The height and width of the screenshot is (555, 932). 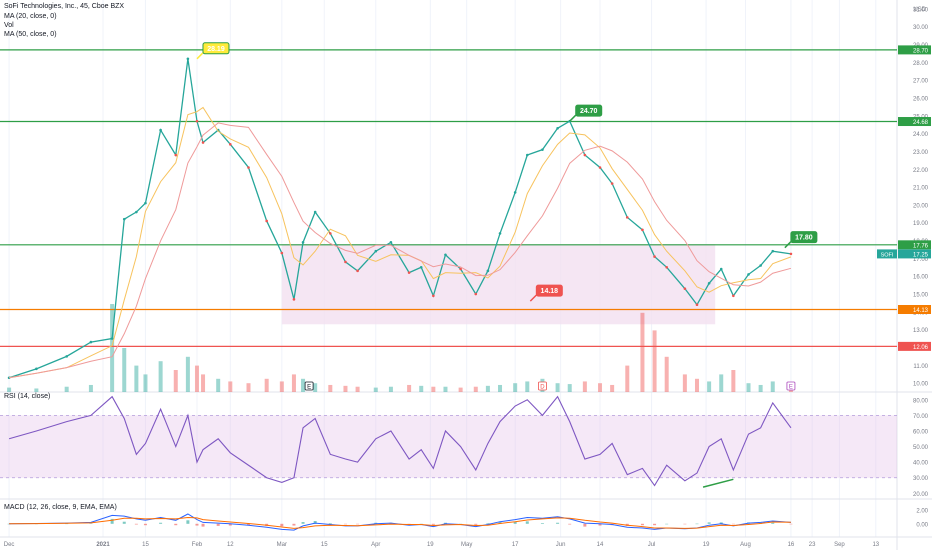 I want to click on time-axis-tick: 13, so click(x=875, y=545).